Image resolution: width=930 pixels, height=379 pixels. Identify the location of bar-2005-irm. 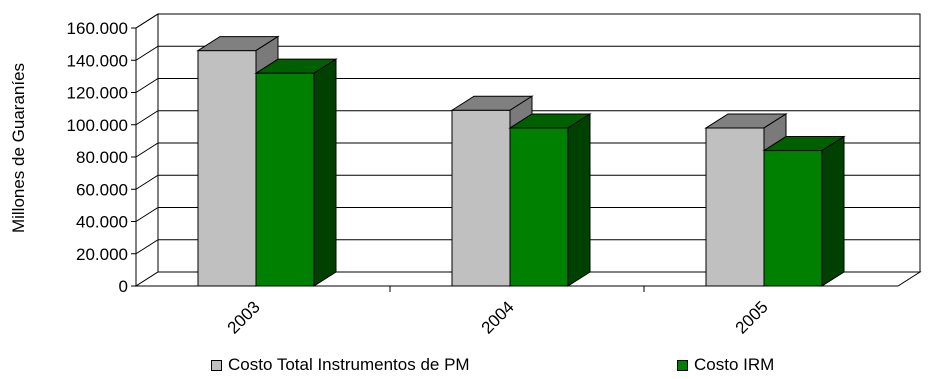
(804, 211).